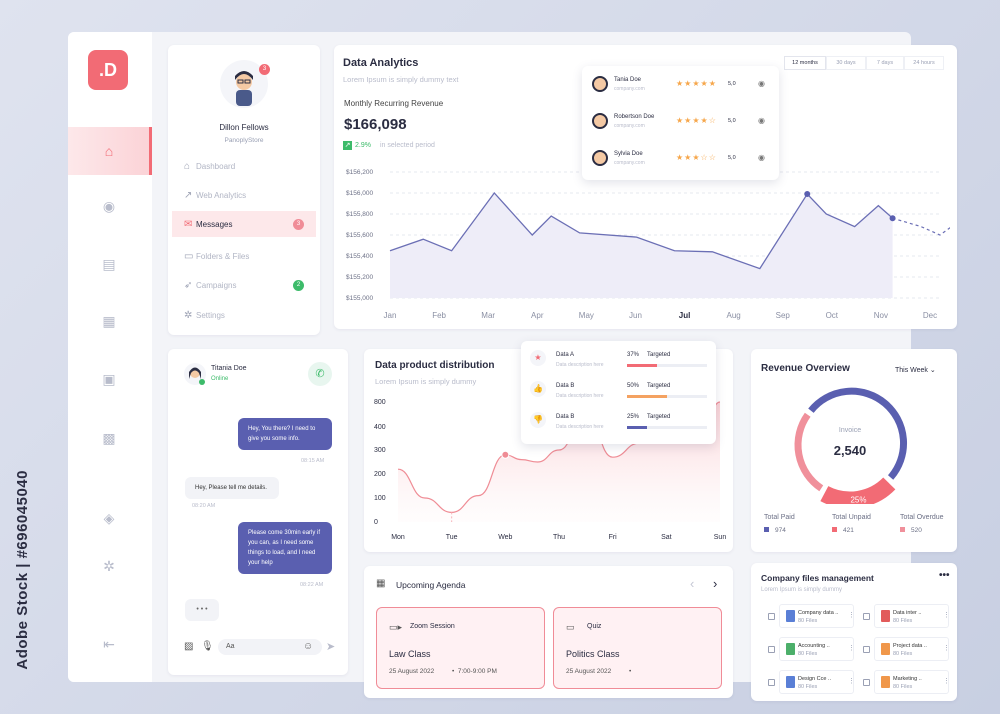 This screenshot has height=714, width=1000. Describe the element at coordinates (692, 583) in the screenshot. I see `prev-arrow-icon: ‹` at that location.